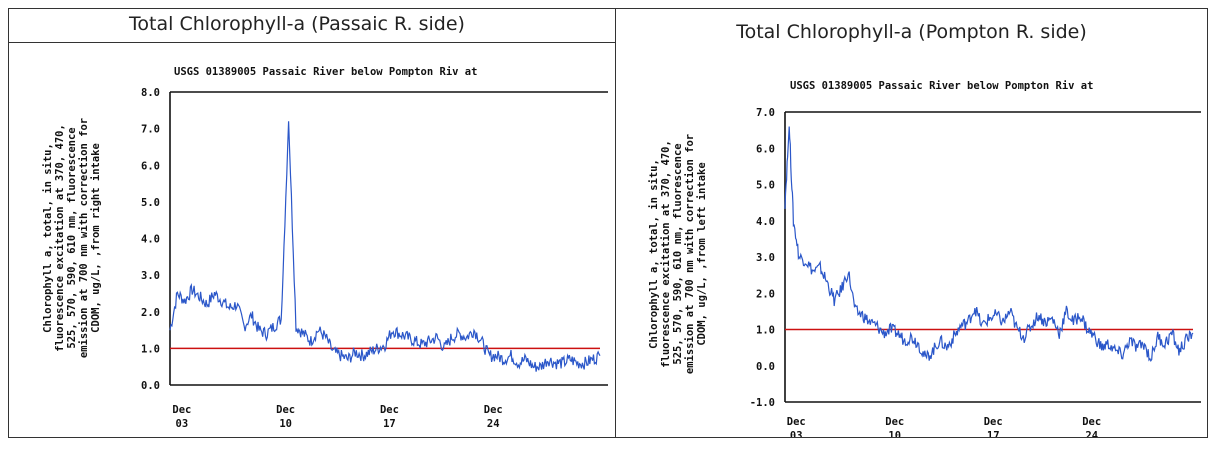  I want to click on y-tick-label: -1.0, so click(762, 403).